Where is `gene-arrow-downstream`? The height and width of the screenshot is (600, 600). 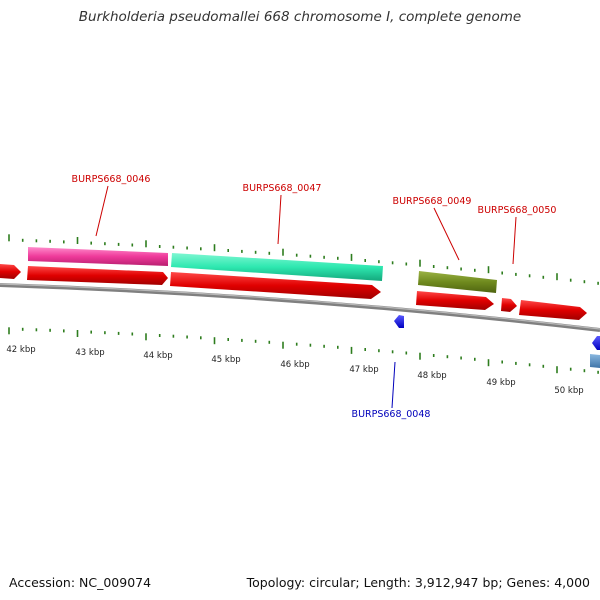
gene-arrow-downstream is located at coordinates (596, 343).